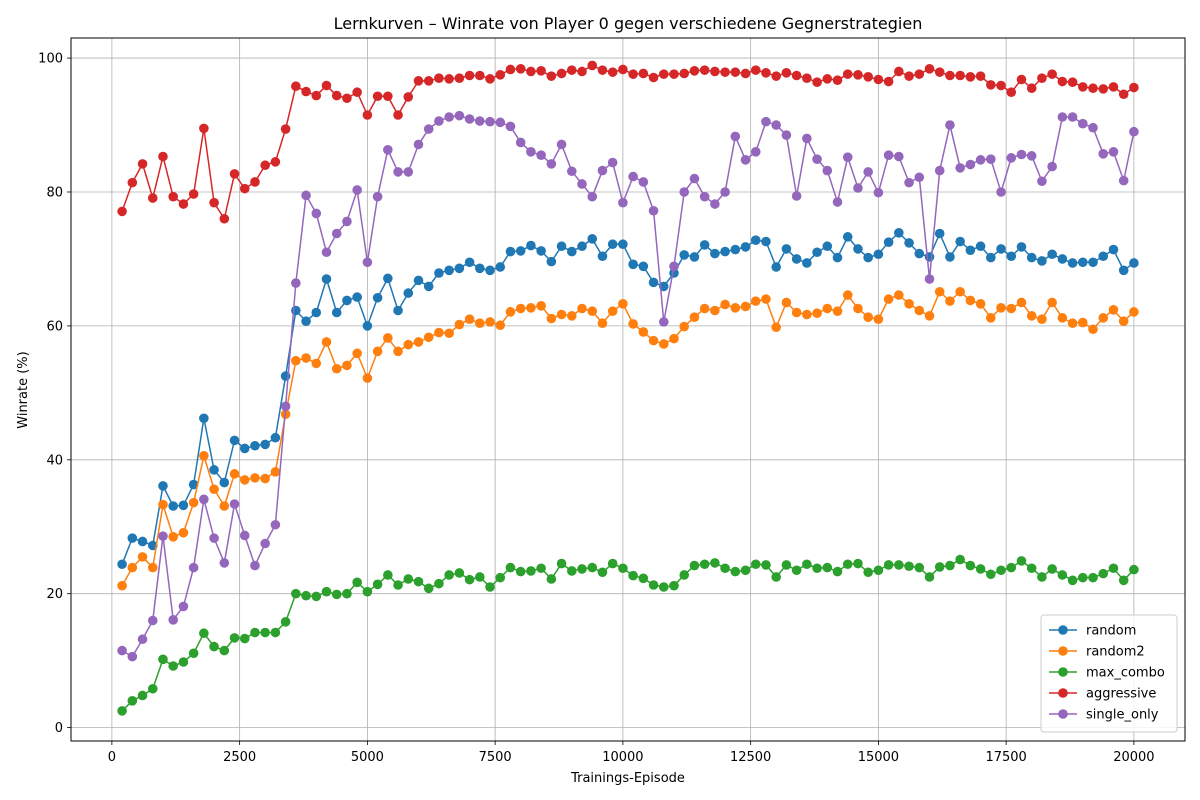  What do you see at coordinates (239, 757) in the screenshot?
I see `x-tick-label: 2500` at bounding box center [239, 757].